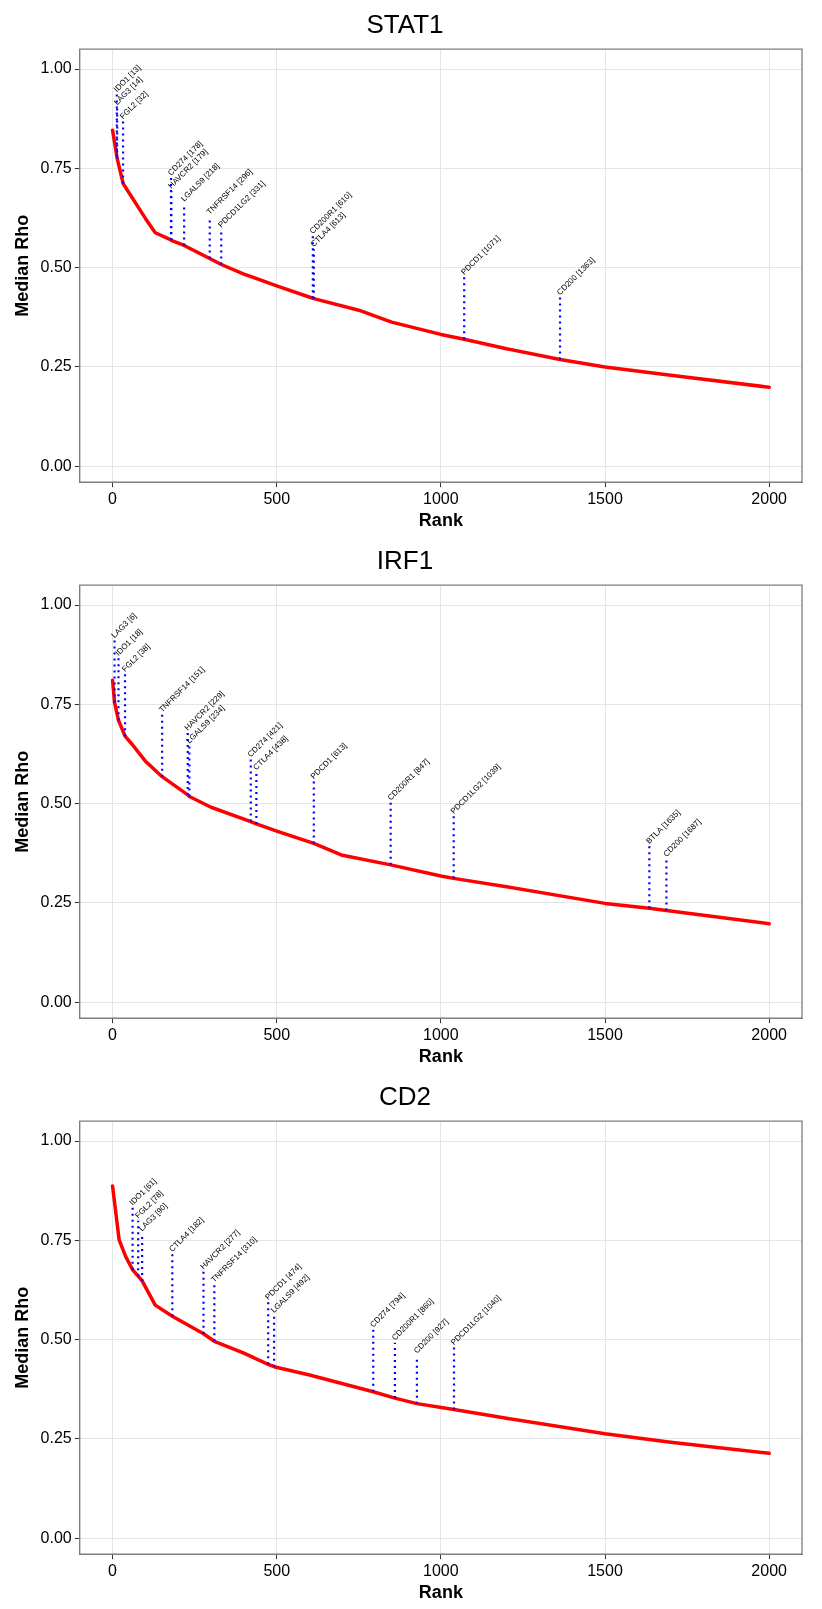  I want to click on chart-title: CD2, so click(405, 1095).